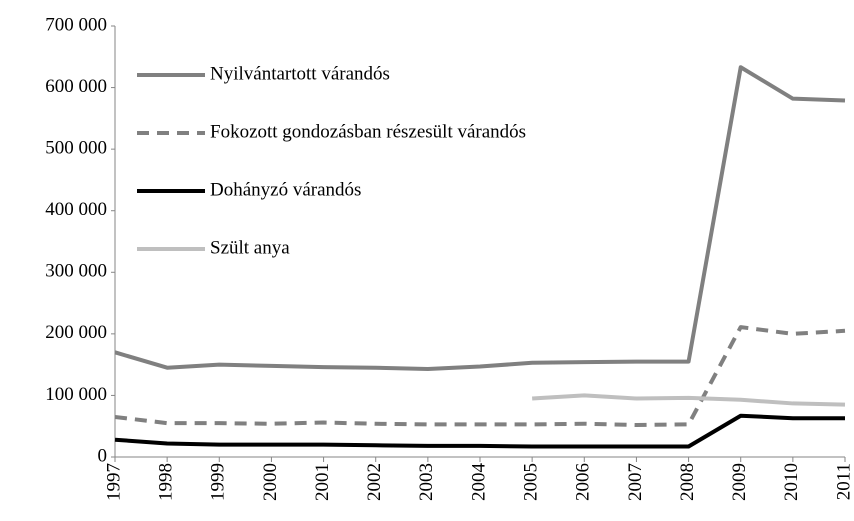 The width and height of the screenshot is (854, 521). I want to click on x-tick-label: 1999, so click(218, 482).